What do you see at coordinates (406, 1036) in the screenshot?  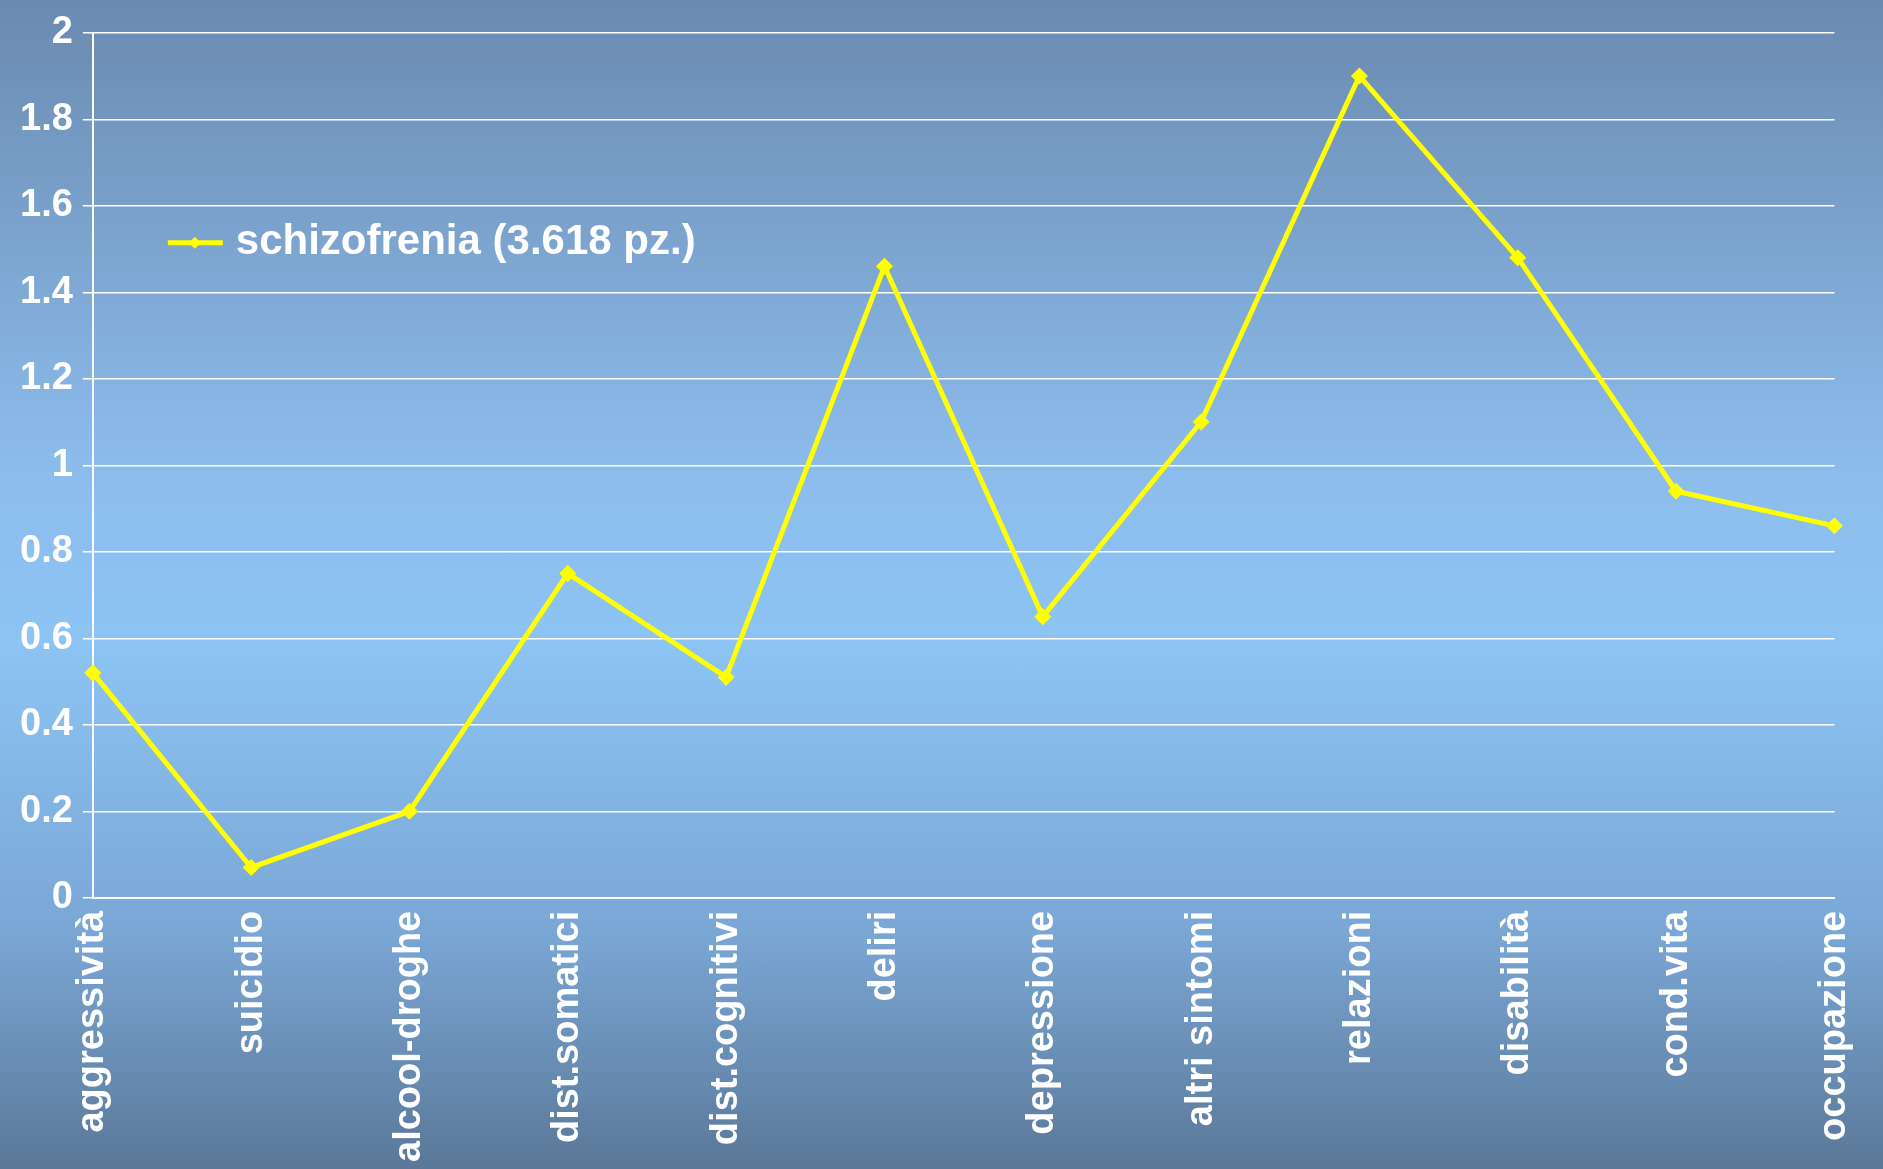 I see `x-tick-label: alcool-droghe` at bounding box center [406, 1036].